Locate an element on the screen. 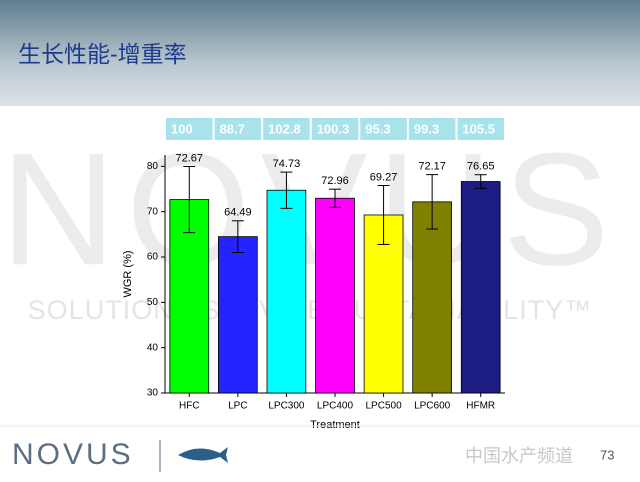 The width and height of the screenshot is (640, 482). x-tick-label: LPC is located at coordinates (237, 406).